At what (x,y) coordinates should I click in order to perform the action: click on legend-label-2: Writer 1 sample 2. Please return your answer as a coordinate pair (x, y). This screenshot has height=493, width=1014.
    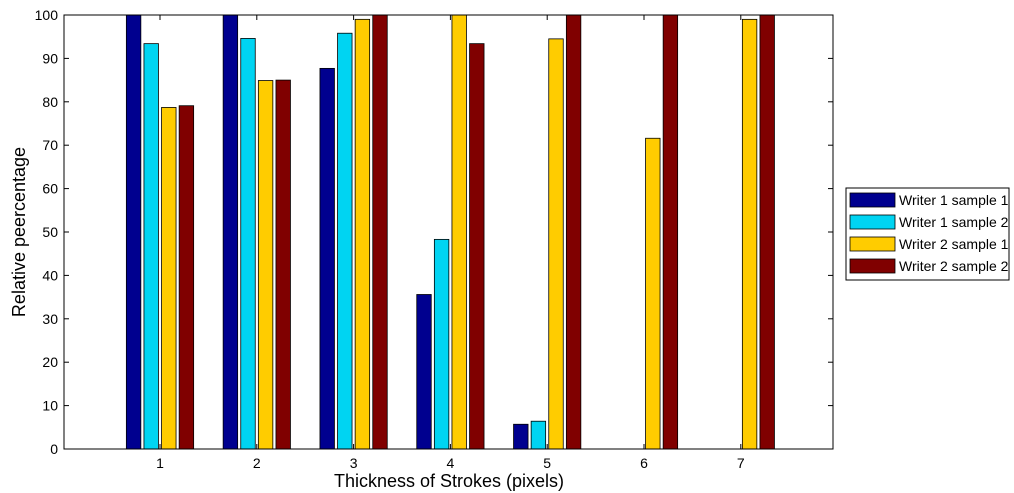
    Looking at the image, I should click on (954, 222).